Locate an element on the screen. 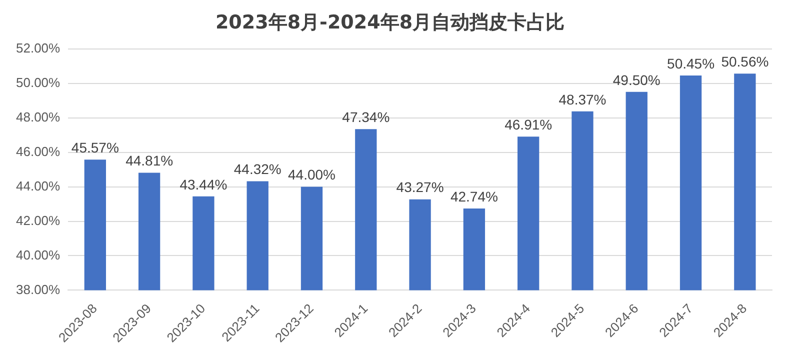 The width and height of the screenshot is (800, 357). chart-title: 2023年8月-2024年8月自动挡皮卡占比 is located at coordinates (390, 22).